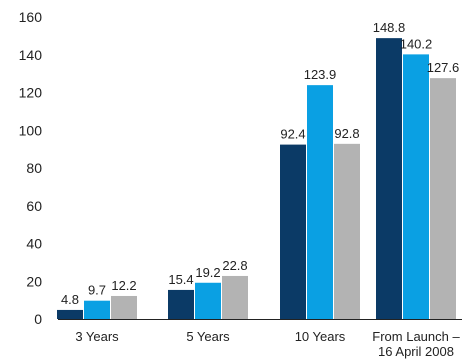  I want to click on data-label-series-2-cat-2: 19.2, so click(207, 272).